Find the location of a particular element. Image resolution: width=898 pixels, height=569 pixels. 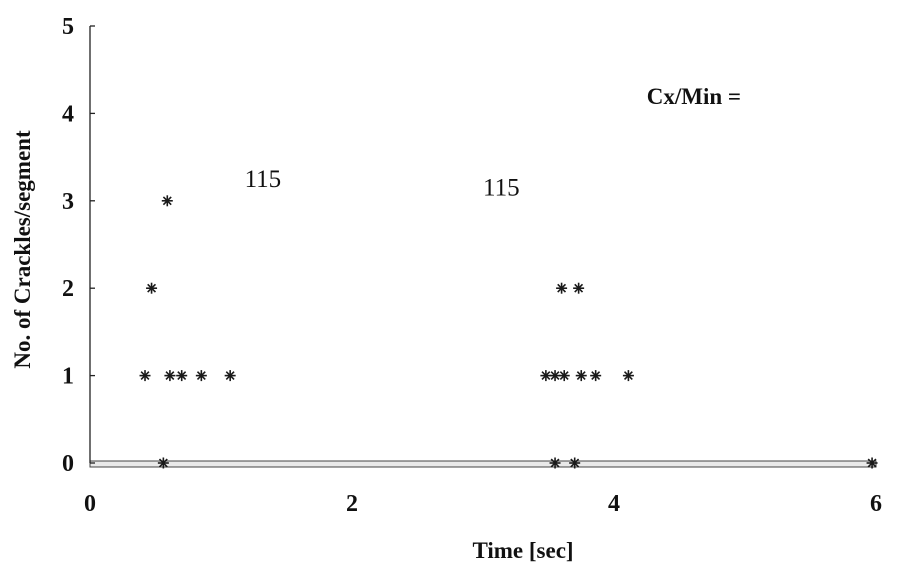

cx-per-min-label: Cx/Min = is located at coordinates (694, 96).